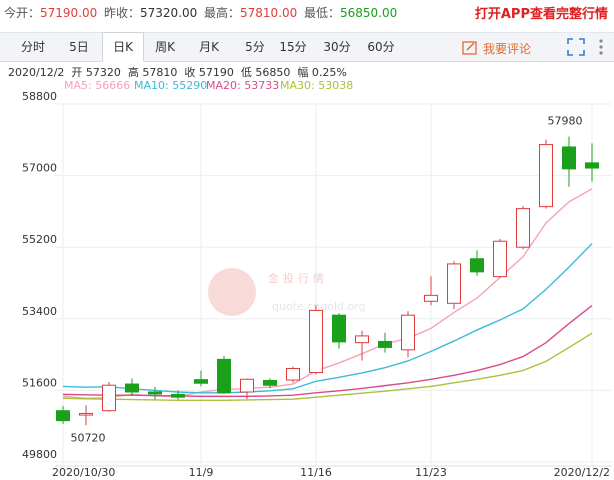  What do you see at coordinates (319, 306) in the screenshot?
I see `watermark-url: quote.cngold.org` at bounding box center [319, 306].